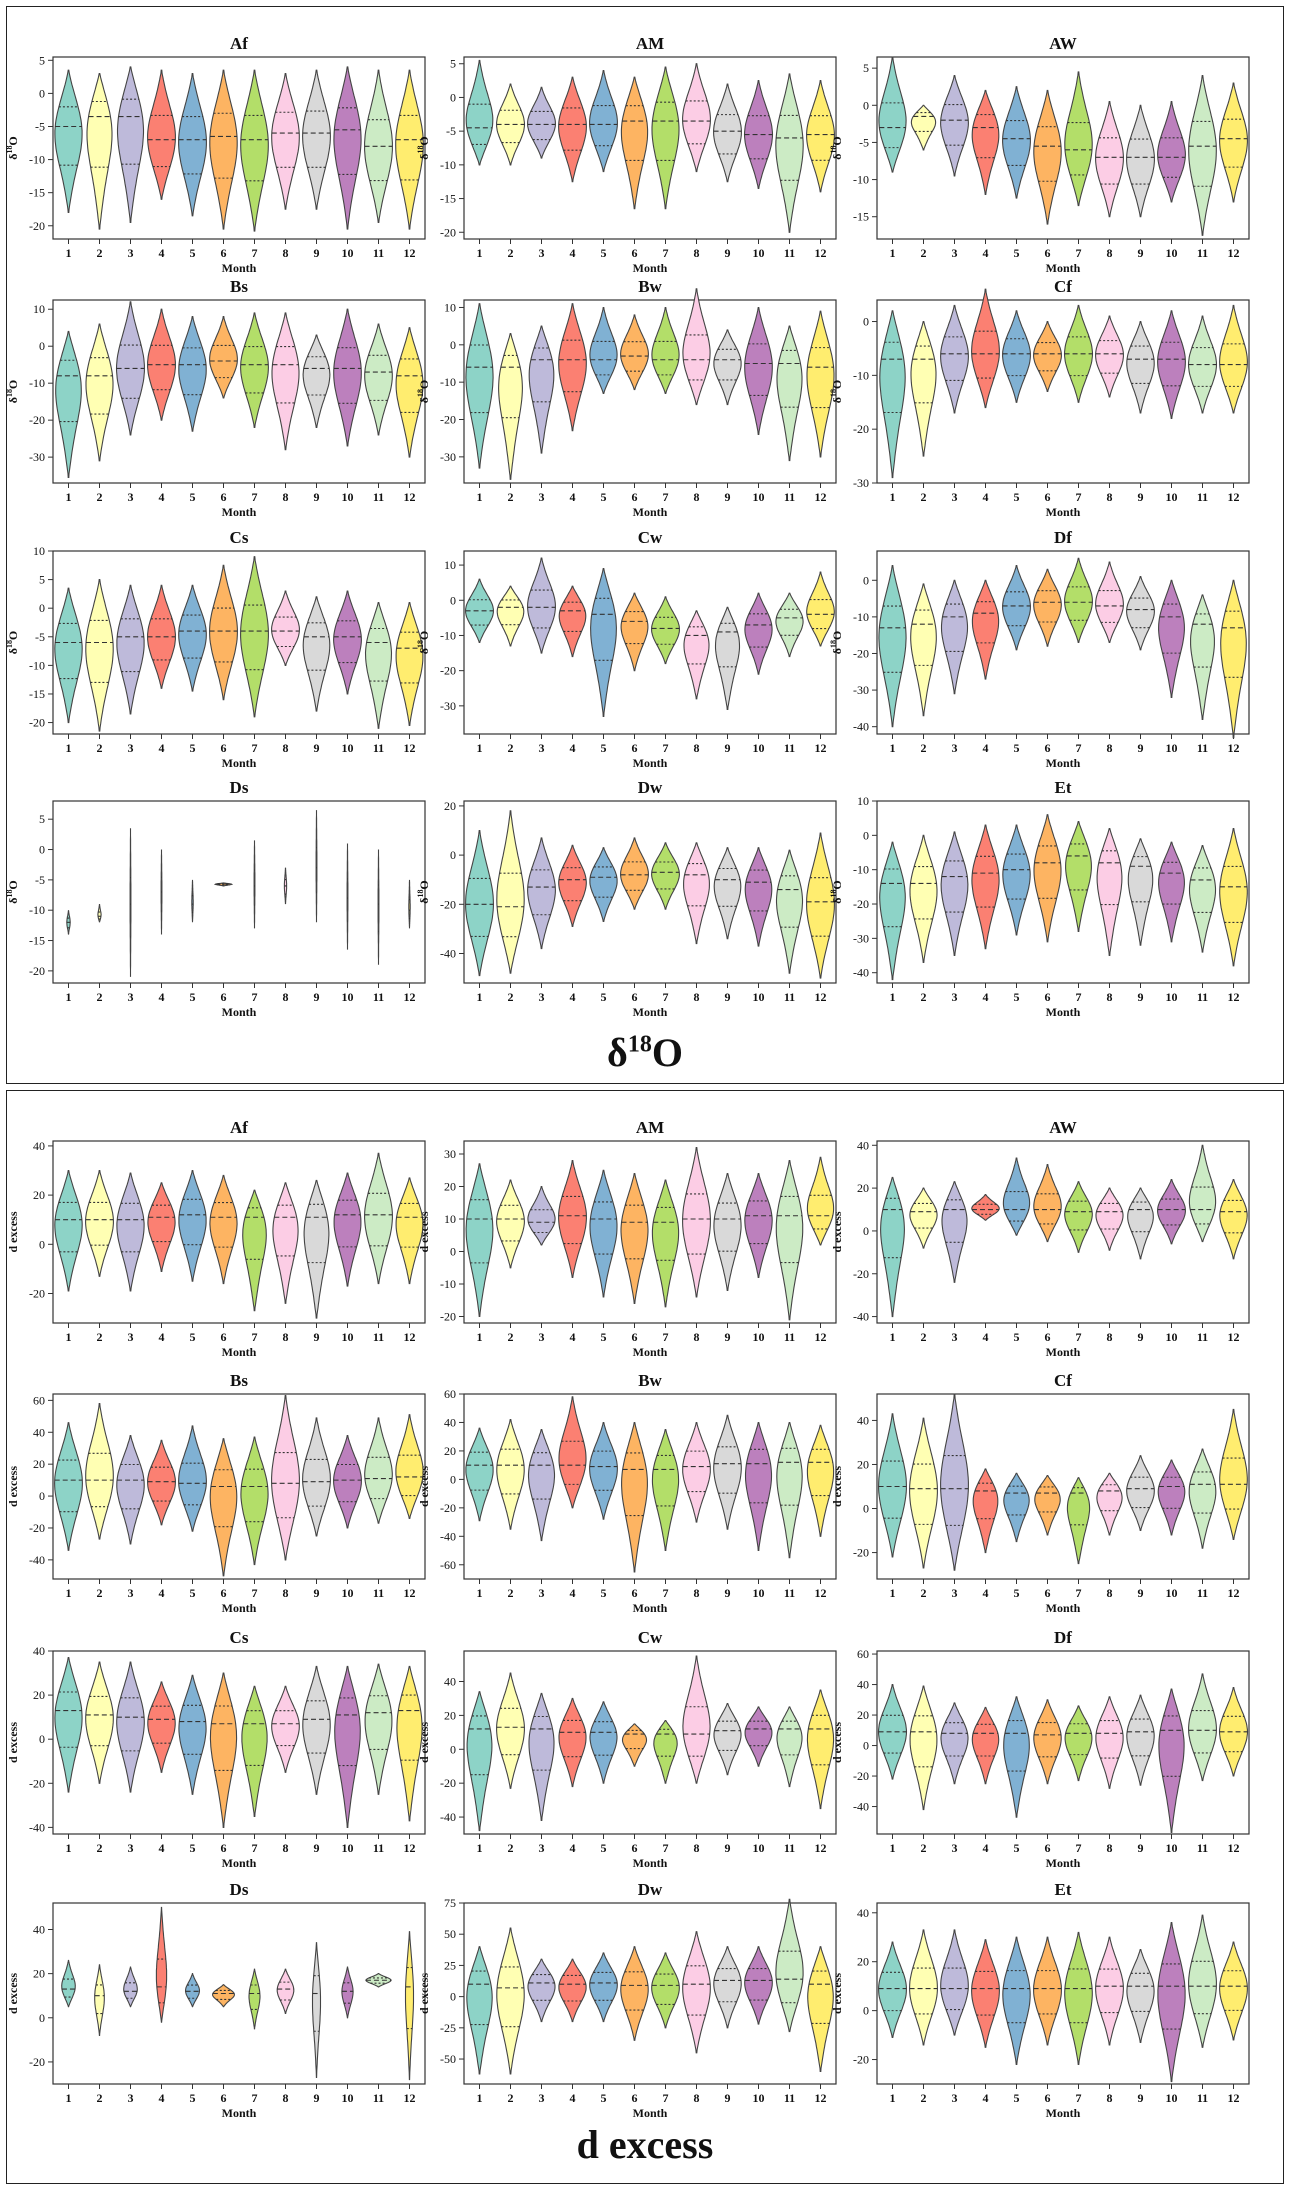 This screenshot has width=1292, height=2190. What do you see at coordinates (650, 43) in the screenshot?
I see `panel-title: AM` at bounding box center [650, 43].